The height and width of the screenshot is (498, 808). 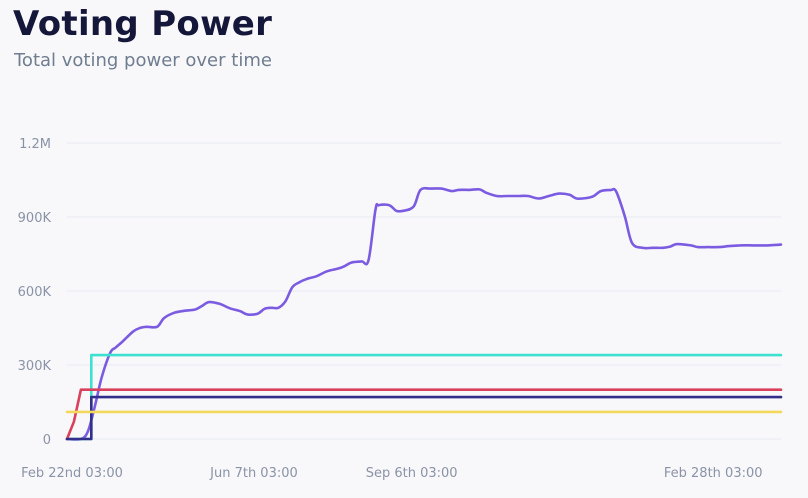 I want to click on chart-title: Voting Power, so click(x=143, y=24).